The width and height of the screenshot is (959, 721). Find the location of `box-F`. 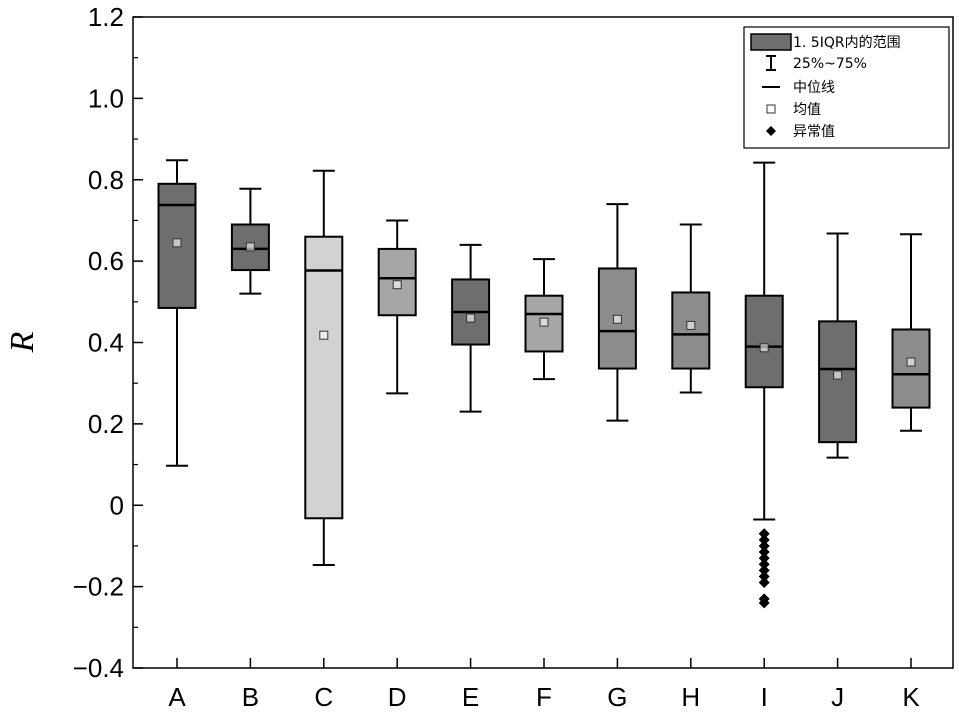

box-F is located at coordinates (544, 319).